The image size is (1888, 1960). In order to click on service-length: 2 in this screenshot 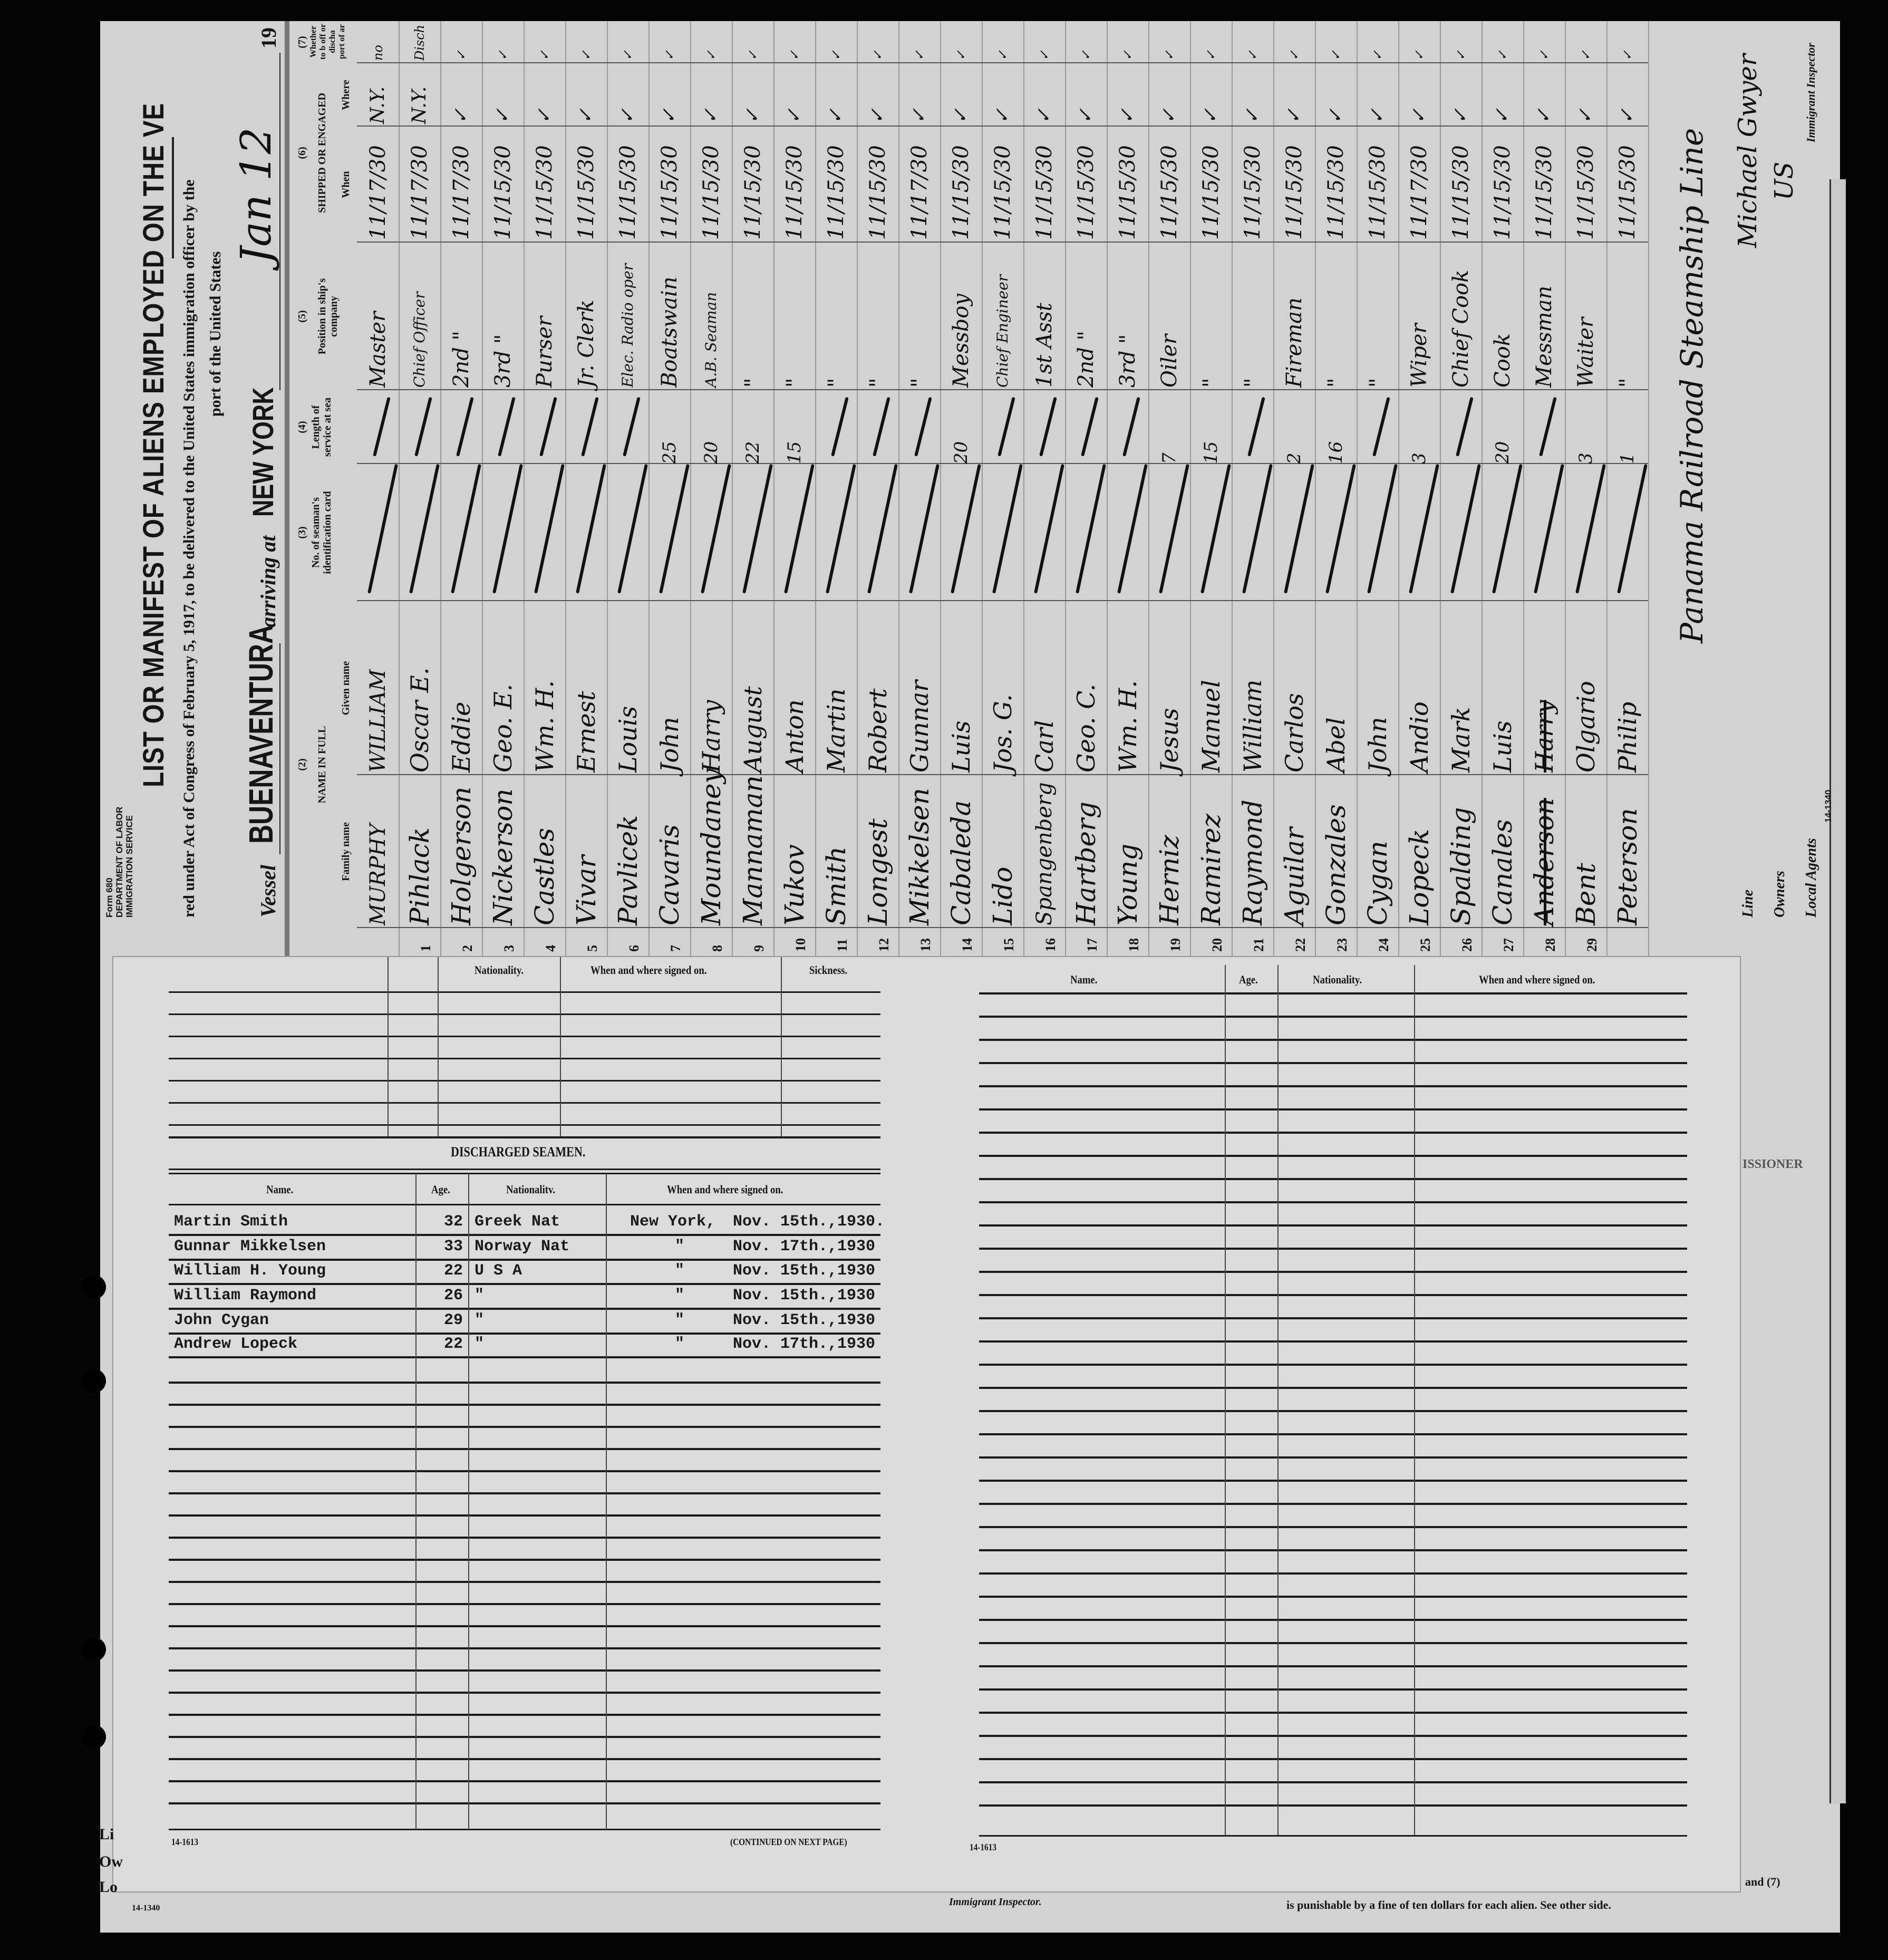, I will do `click(1294, 458)`.